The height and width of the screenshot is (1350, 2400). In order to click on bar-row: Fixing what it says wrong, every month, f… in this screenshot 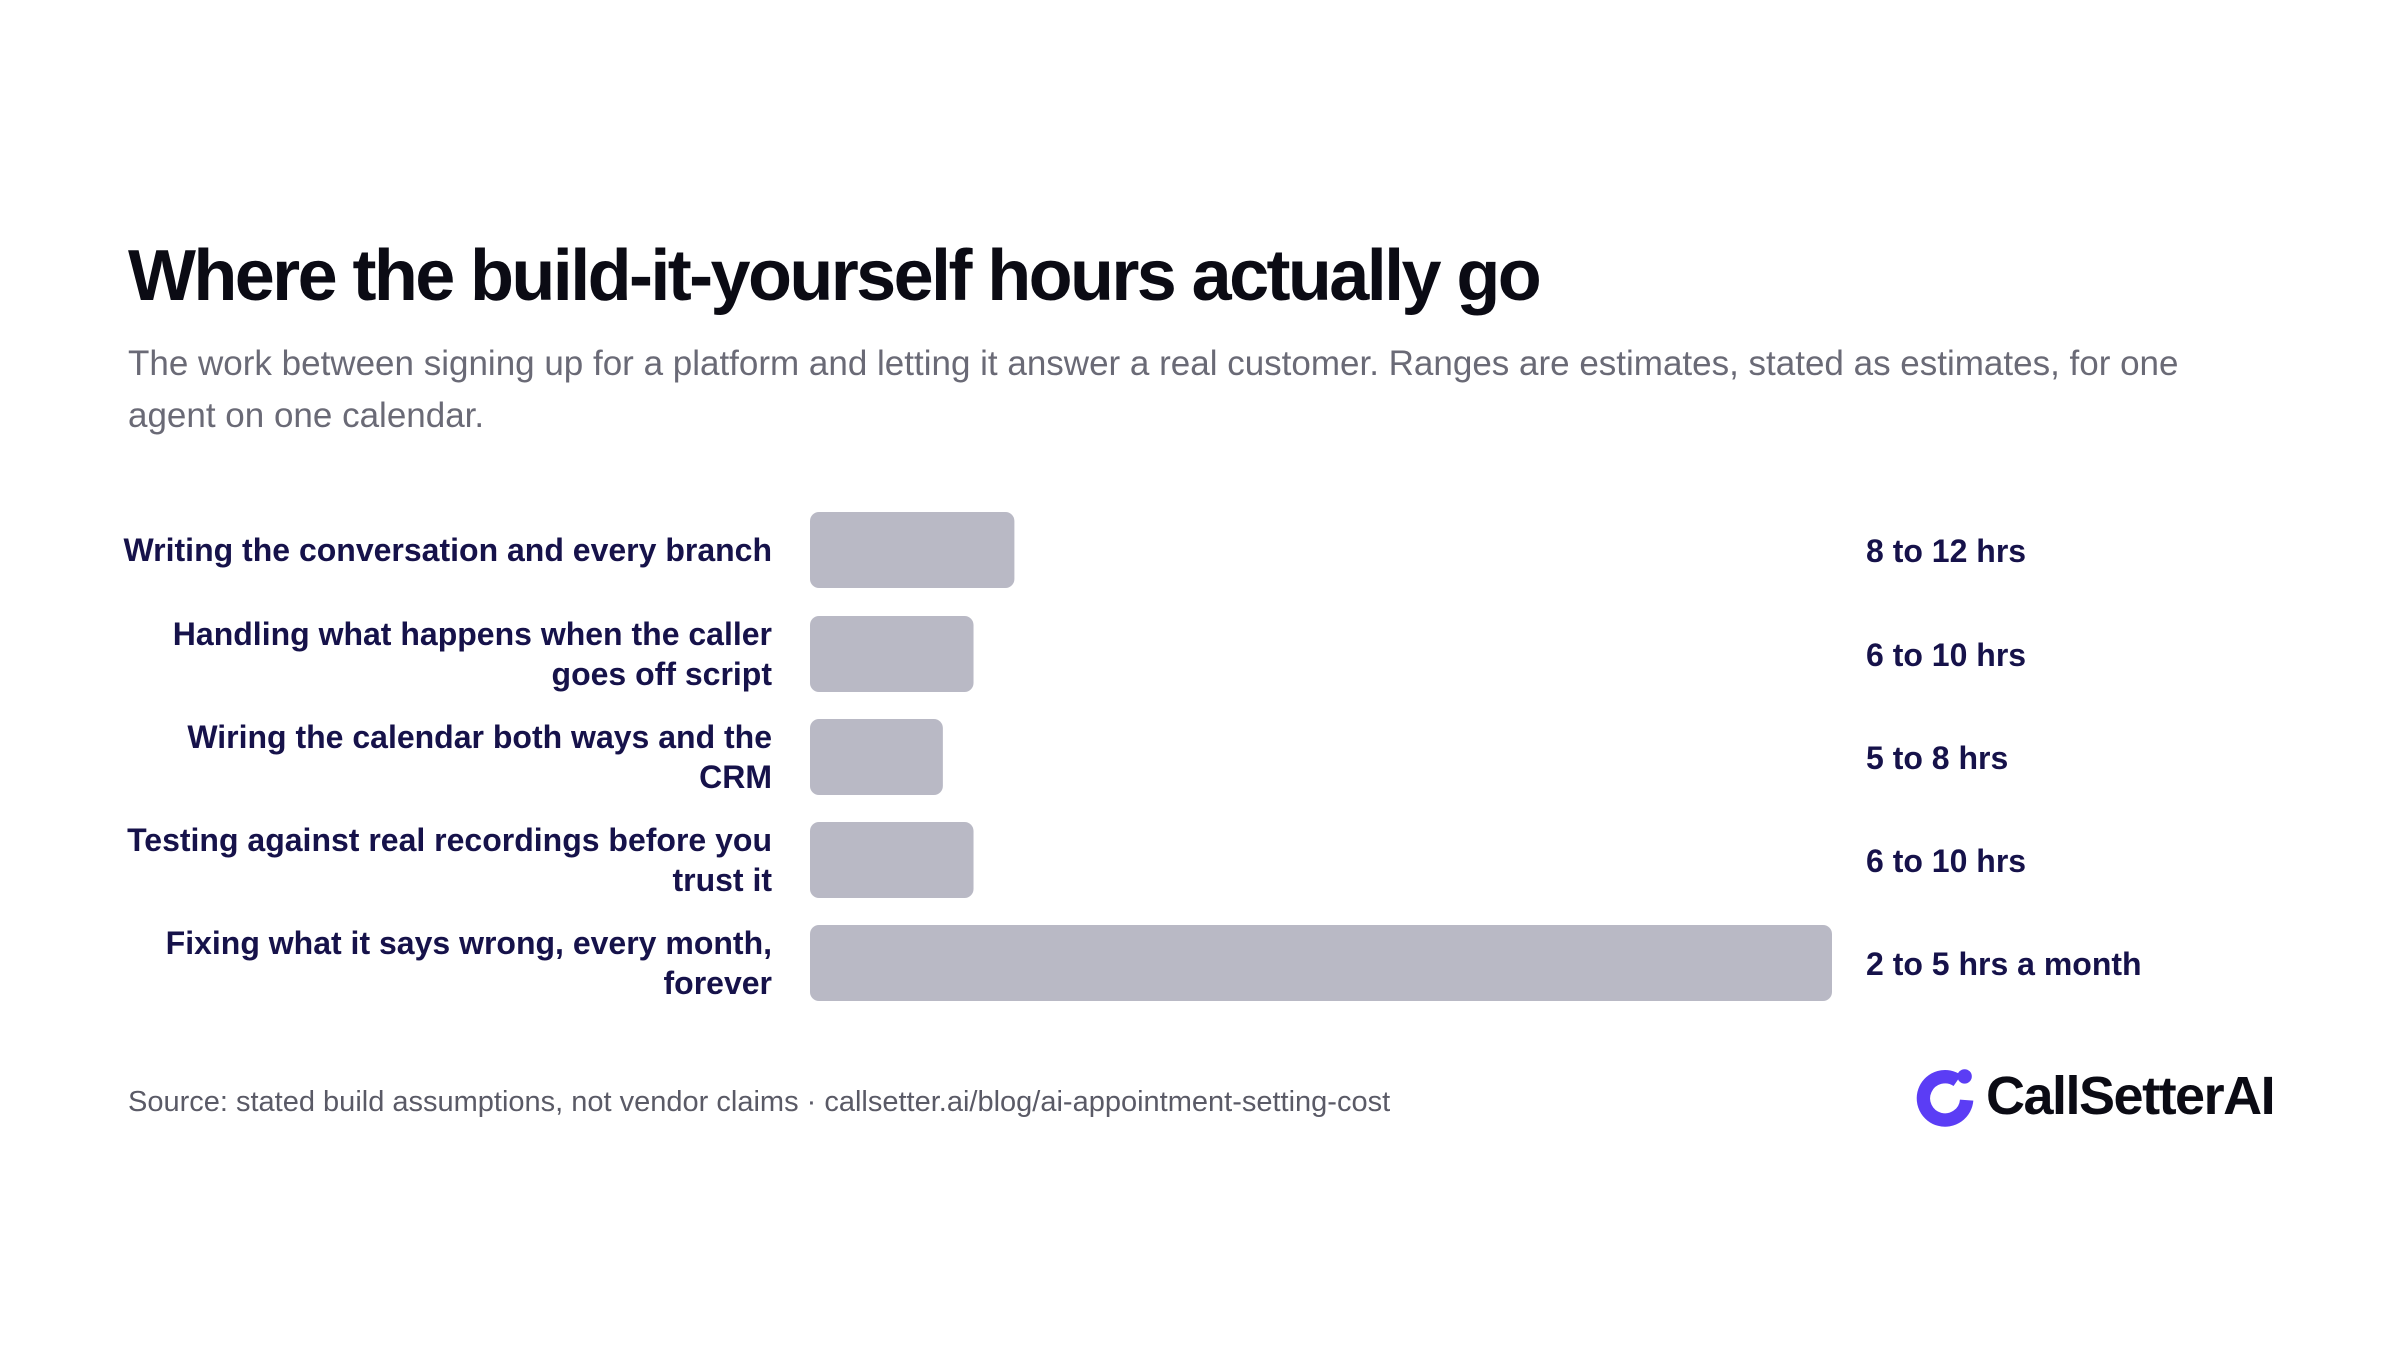, I will do `click(1154, 963)`.